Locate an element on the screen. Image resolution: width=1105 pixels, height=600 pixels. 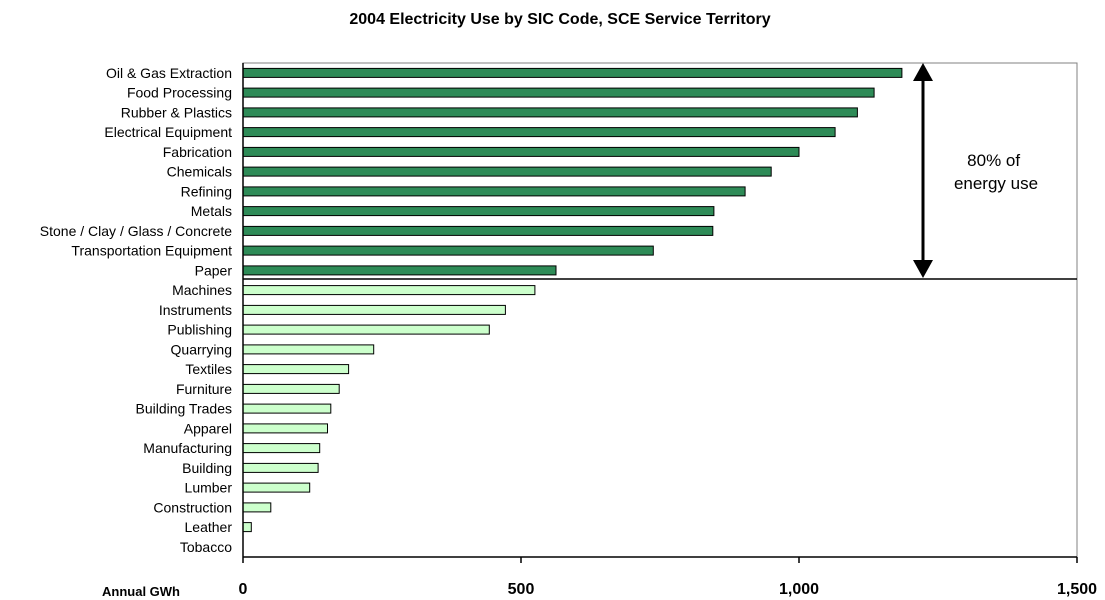
category-label: Fabrication is located at coordinates (197, 152).